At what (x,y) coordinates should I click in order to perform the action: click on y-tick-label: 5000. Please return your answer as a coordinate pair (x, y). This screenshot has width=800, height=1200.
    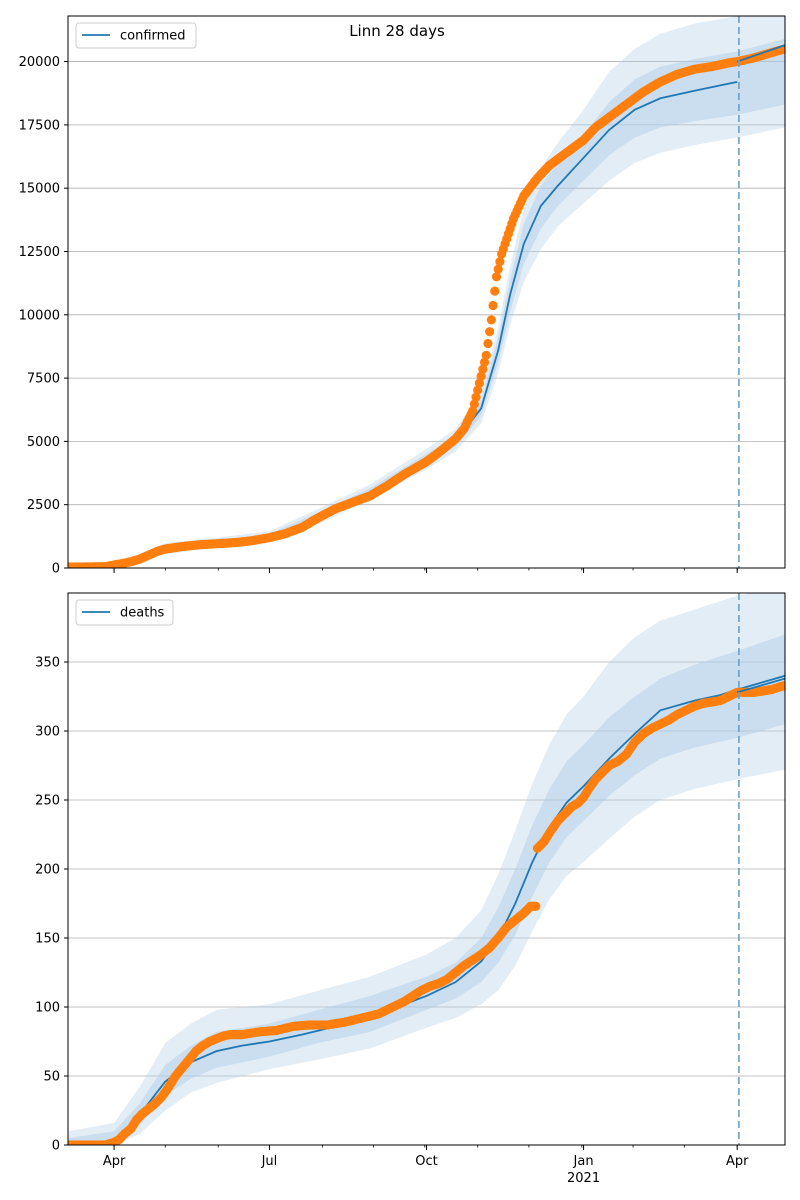
    Looking at the image, I should click on (43, 442).